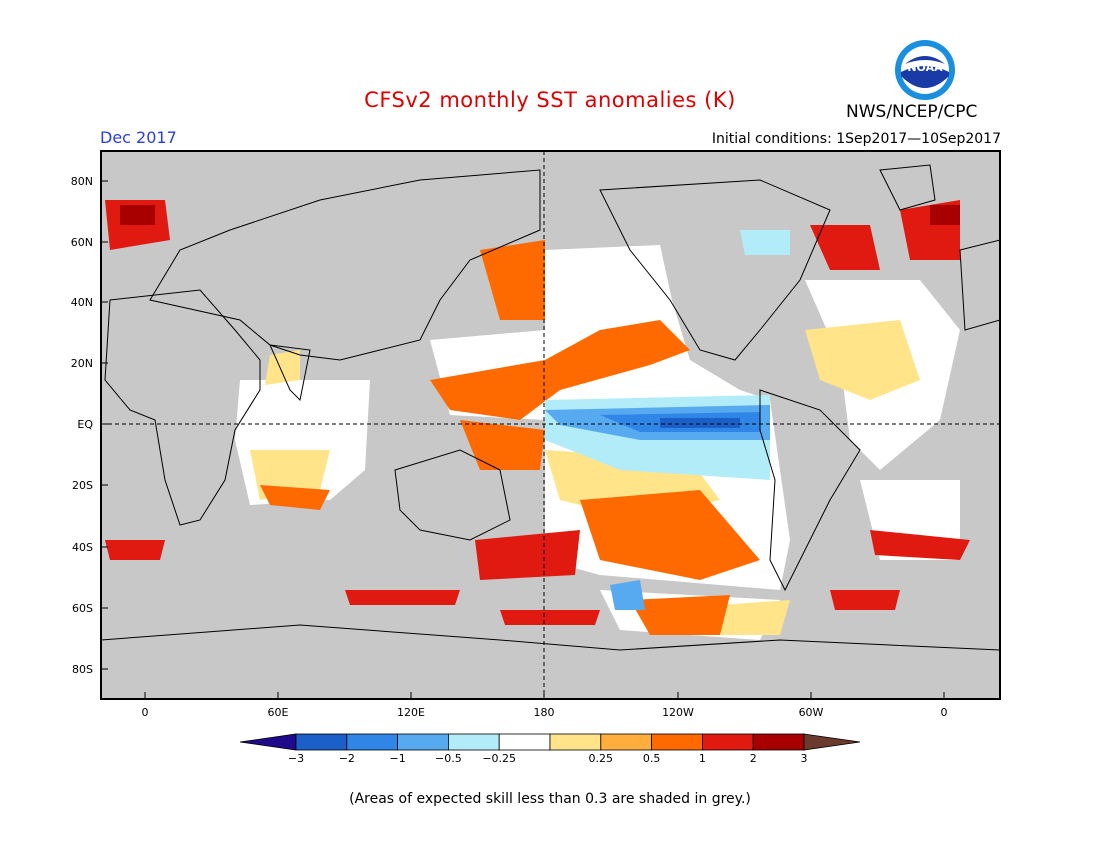 This screenshot has height=850, width=1100. I want to click on europe-west-outline, so click(979, 285).